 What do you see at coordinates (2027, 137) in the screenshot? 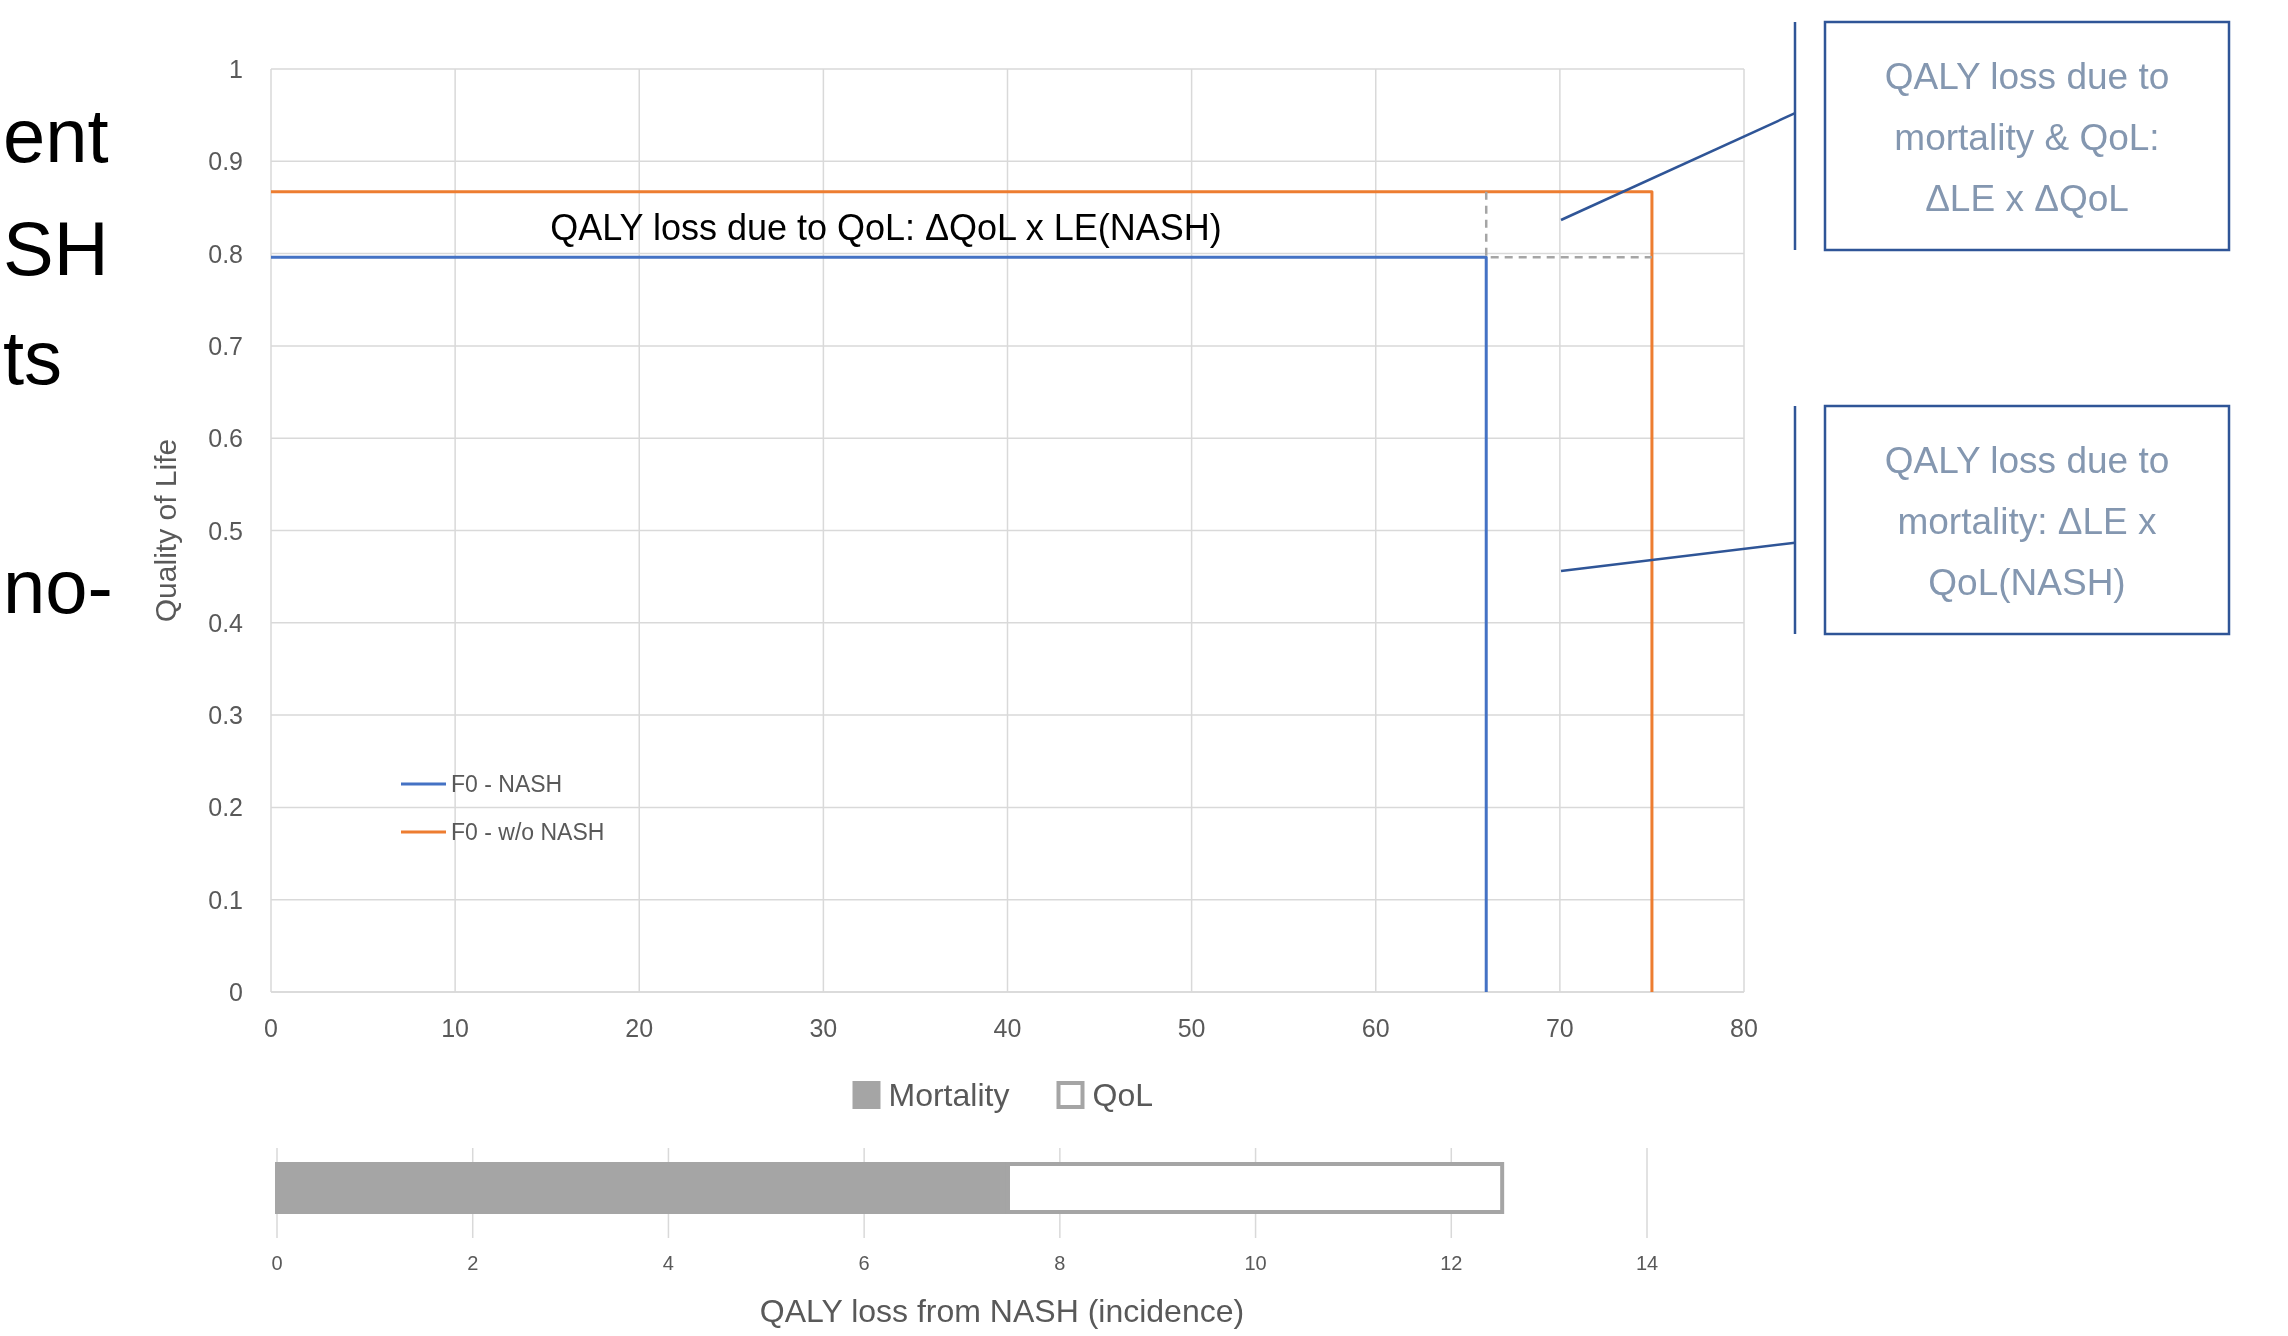
I see `text: QALY loss due to mortality & QoL: ΔLE x ΔQoL` at bounding box center [2027, 137].